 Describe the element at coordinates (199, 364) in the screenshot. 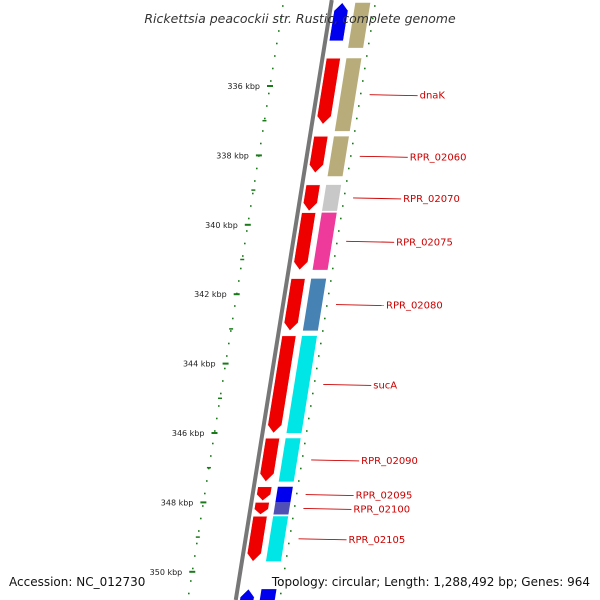

I see `kbp-tick-label: 344 kbp` at that location.